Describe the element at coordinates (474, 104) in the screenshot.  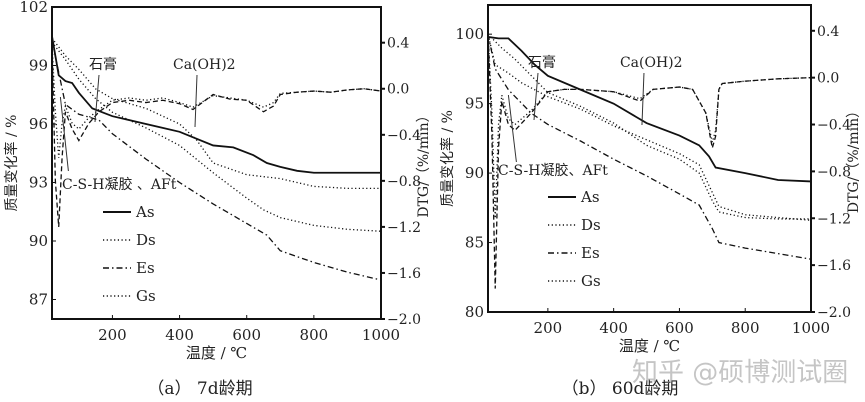
I see `y-tick-label: 95` at that location.